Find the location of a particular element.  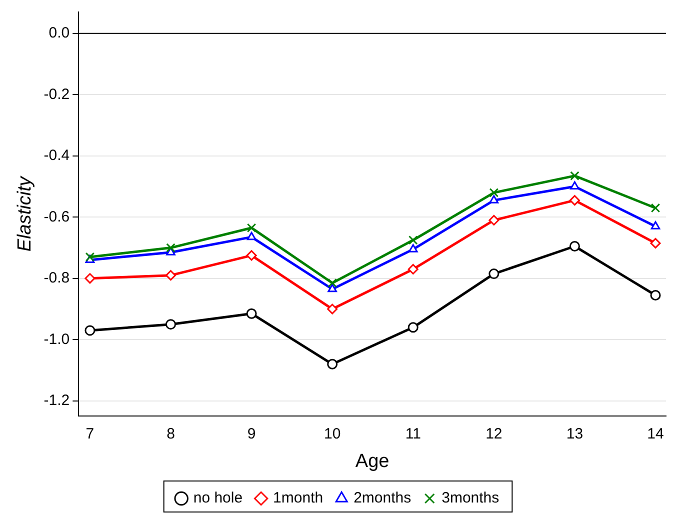

y-tick-label: -1.2 is located at coordinates (57, 401).